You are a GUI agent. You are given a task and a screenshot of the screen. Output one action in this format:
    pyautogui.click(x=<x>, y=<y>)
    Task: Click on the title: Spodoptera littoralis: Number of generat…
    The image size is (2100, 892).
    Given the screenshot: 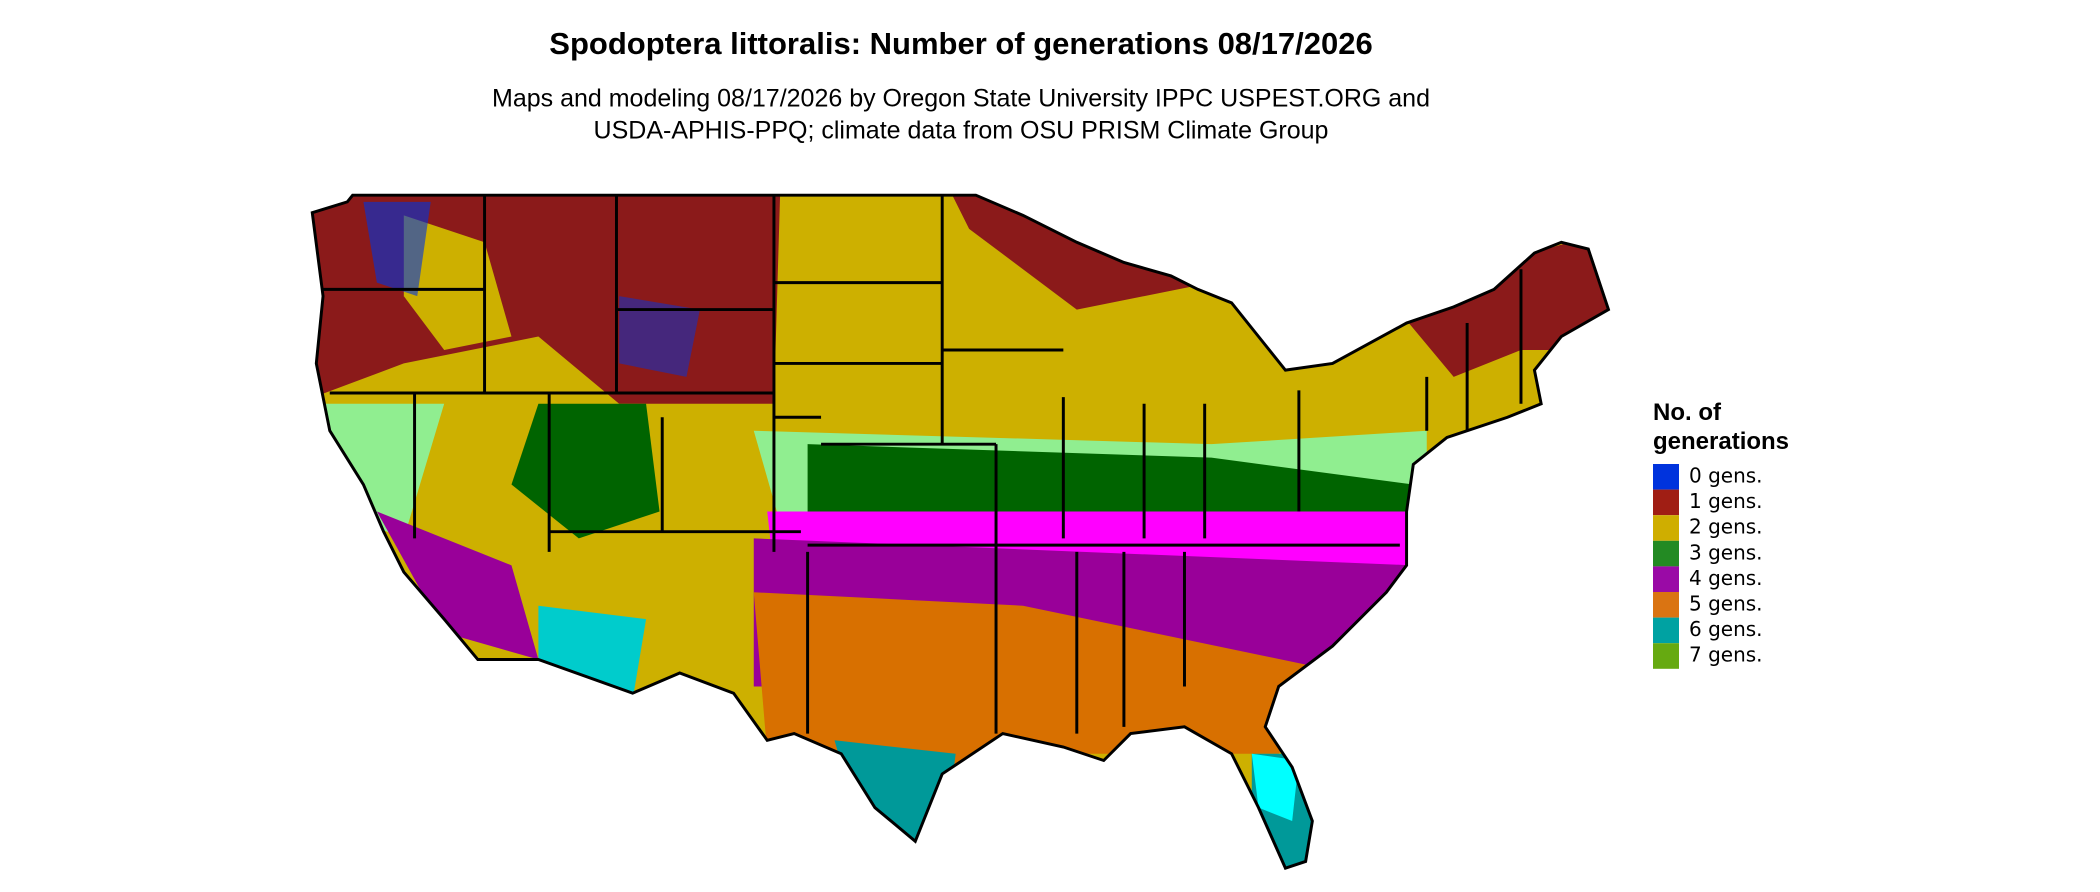 What is the action you would take?
    pyautogui.click(x=960, y=43)
    